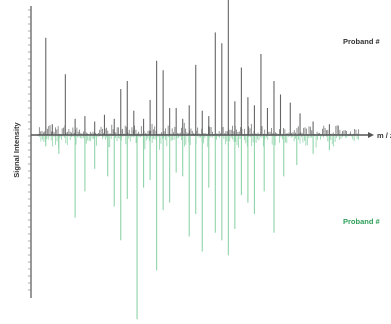 The image size is (391, 324). What do you see at coordinates (362, 221) in the screenshot?
I see `series-label-proband-bottom: Proband #` at bounding box center [362, 221].